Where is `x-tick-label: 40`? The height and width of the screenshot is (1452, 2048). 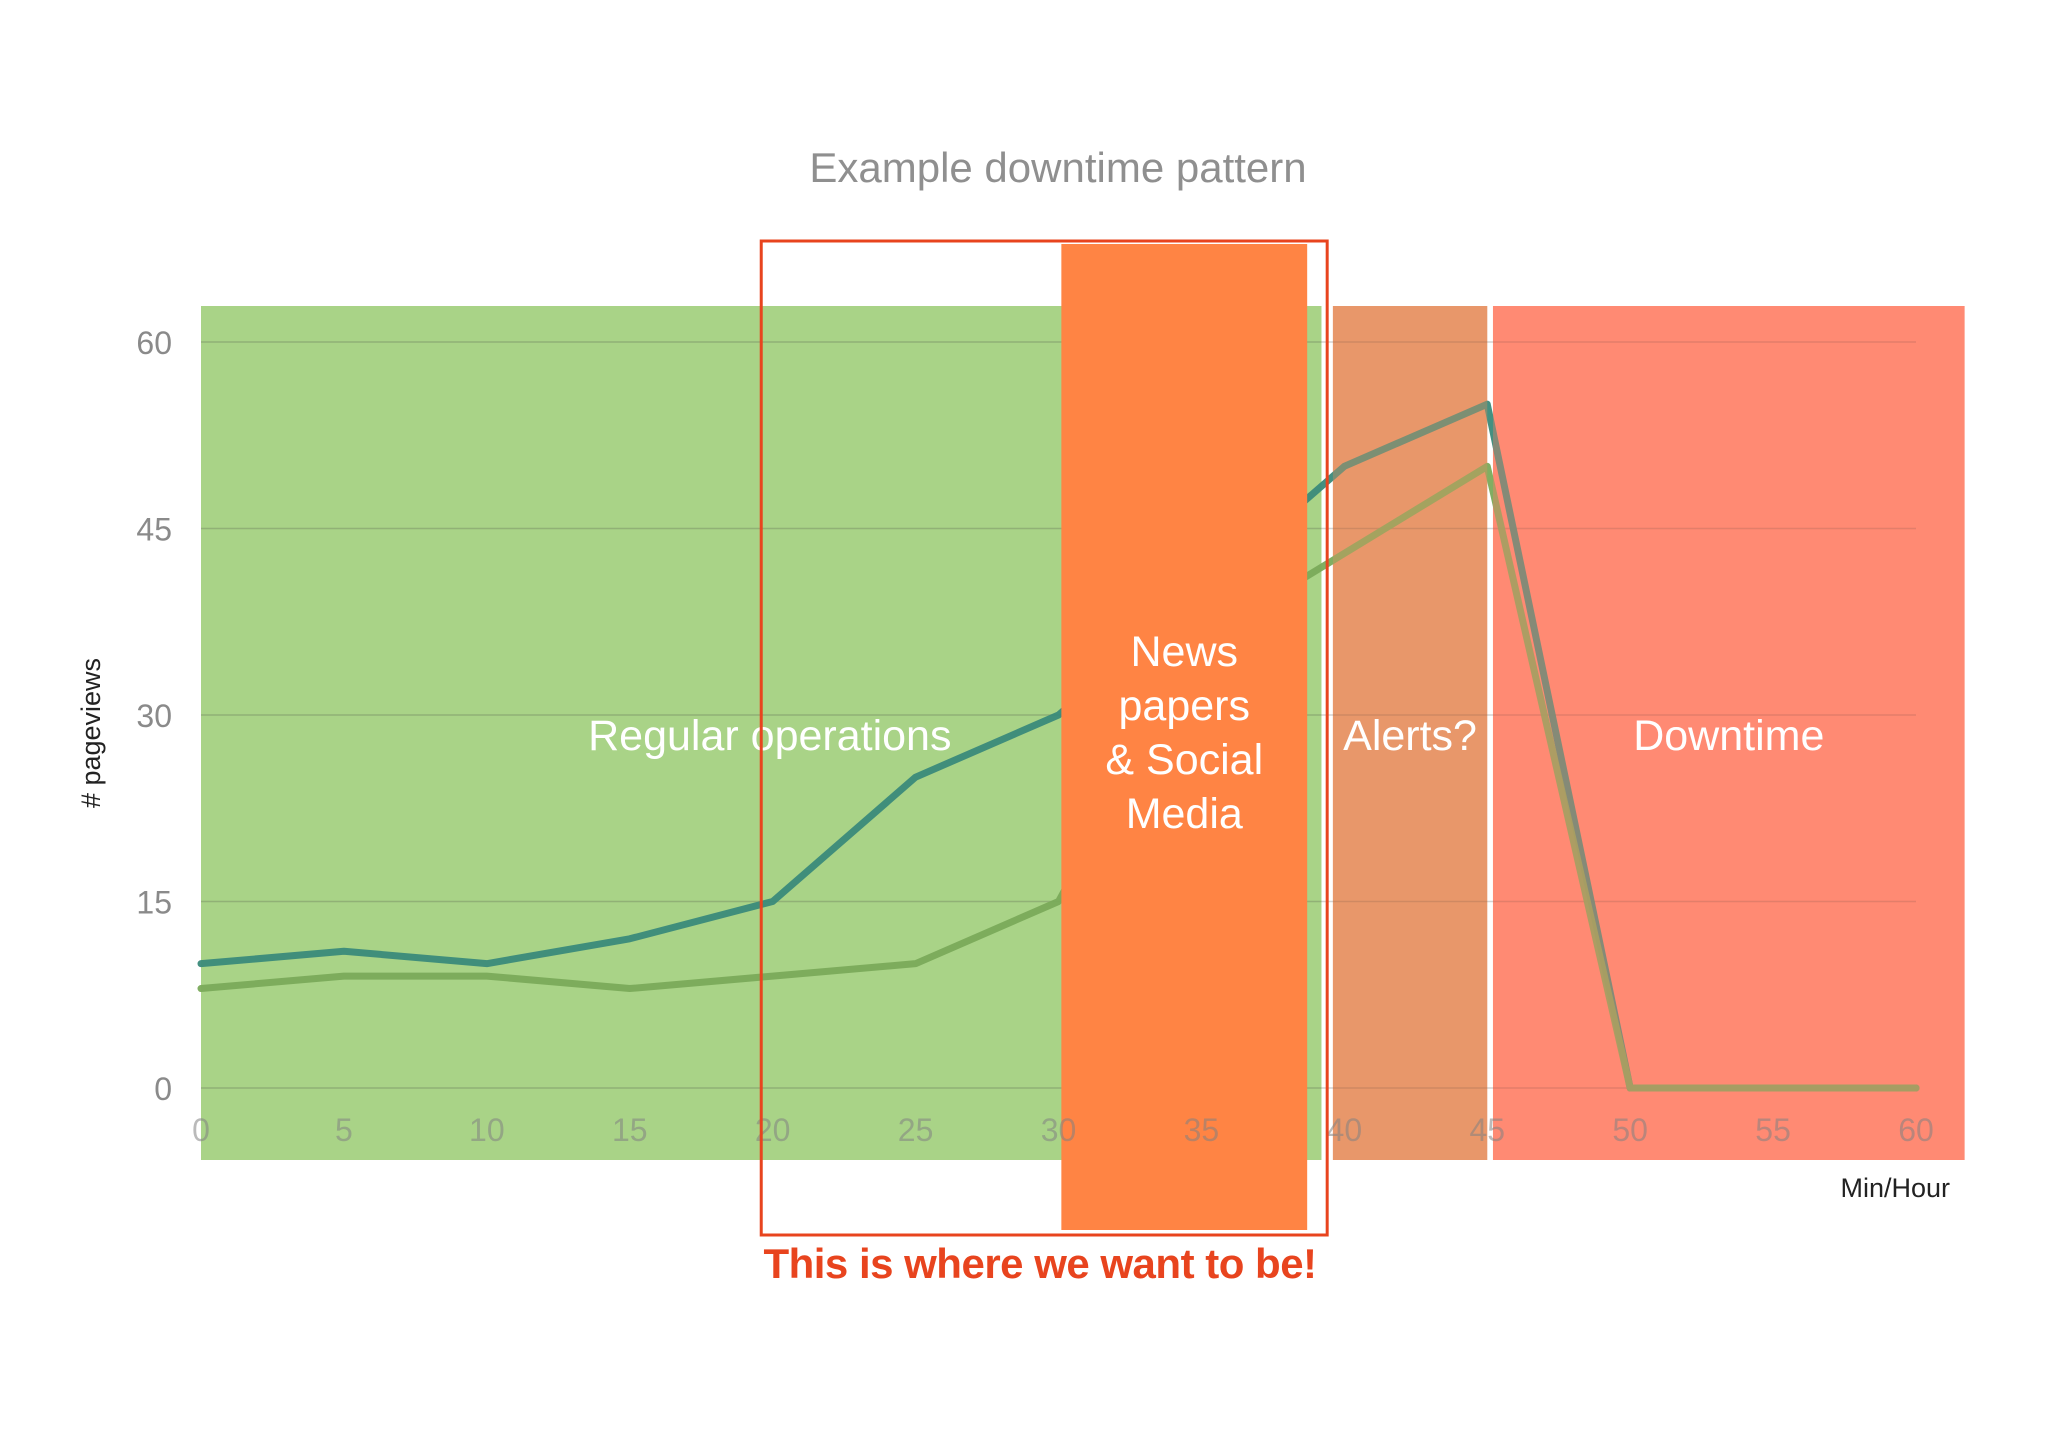
x-tick-label: 40 is located at coordinates (1345, 1130).